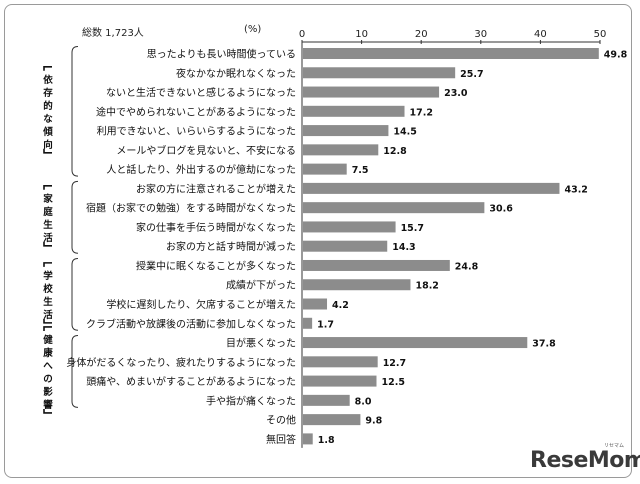 This screenshot has width=640, height=484. I want to click on category-label: 夜なかなか眠れなくなった, so click(236, 73).